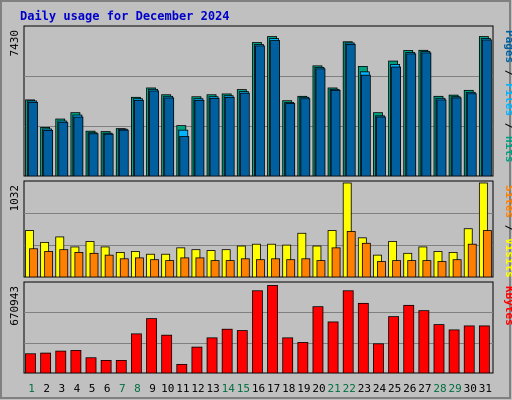 The image size is (512, 400). Describe the element at coordinates (334, 388) in the screenshot. I see `x-tick-label: 21` at that location.